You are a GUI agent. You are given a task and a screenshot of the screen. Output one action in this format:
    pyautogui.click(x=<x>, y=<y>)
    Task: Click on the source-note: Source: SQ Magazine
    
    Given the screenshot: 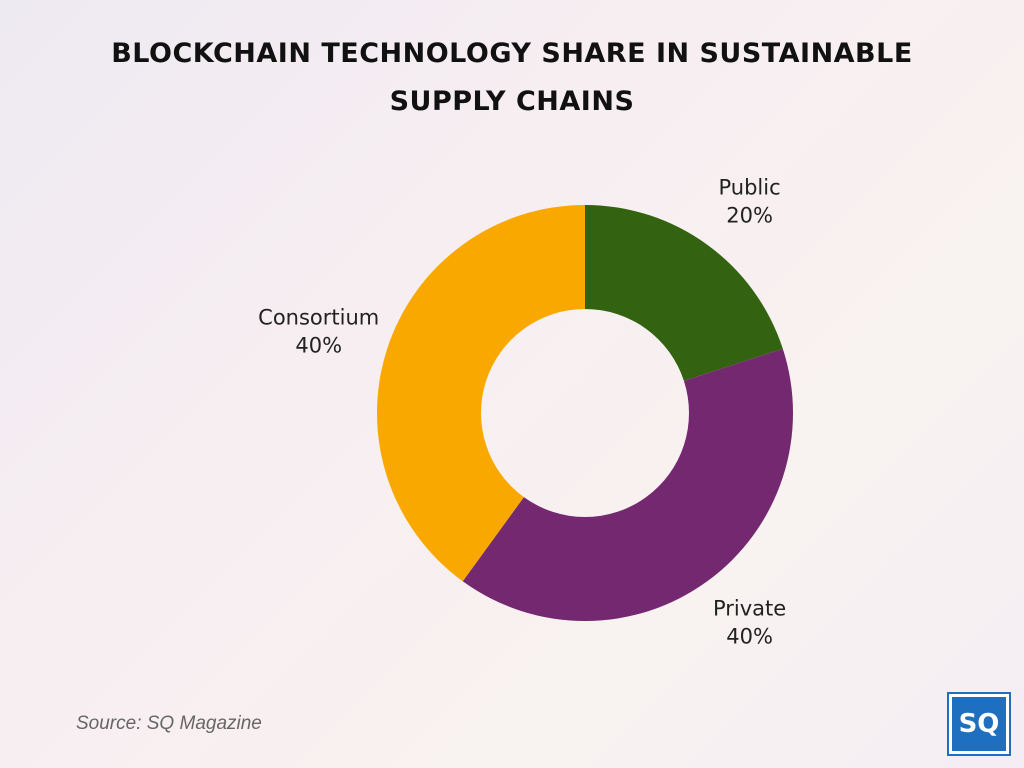 What is the action you would take?
    pyautogui.click(x=169, y=723)
    